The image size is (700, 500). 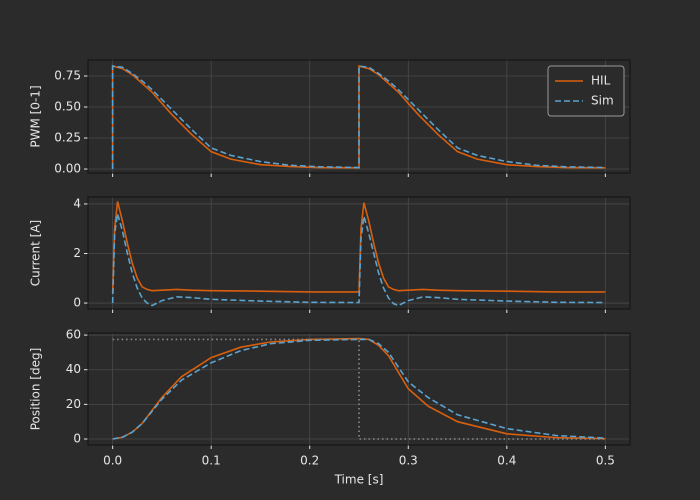 What do you see at coordinates (309, 461) in the screenshot?
I see `x-tick-label: 0.2` at bounding box center [309, 461].